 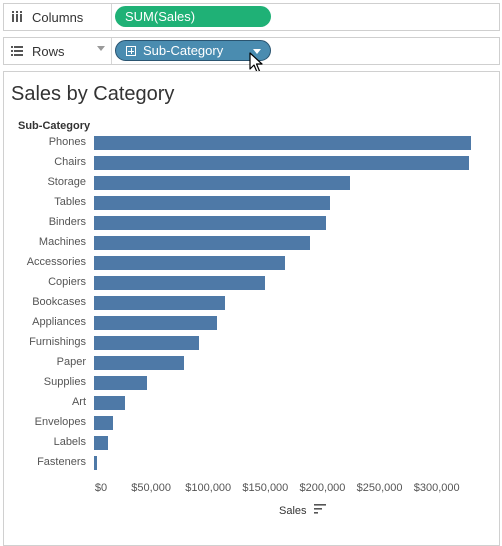 What do you see at coordinates (67, 142) in the screenshot?
I see `category-label: Phones` at bounding box center [67, 142].